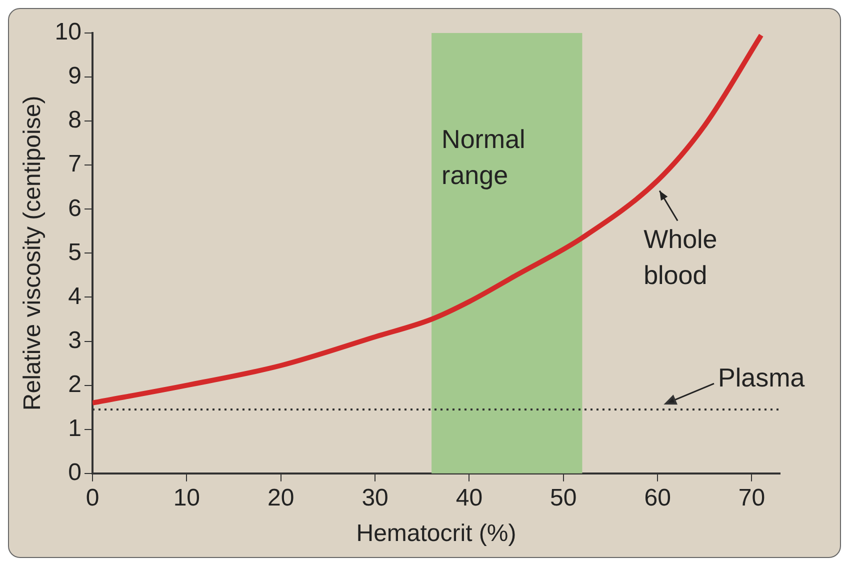 The image size is (849, 566). Describe the element at coordinates (762, 377) in the screenshot. I see `ref-line-label: Plasma` at that location.